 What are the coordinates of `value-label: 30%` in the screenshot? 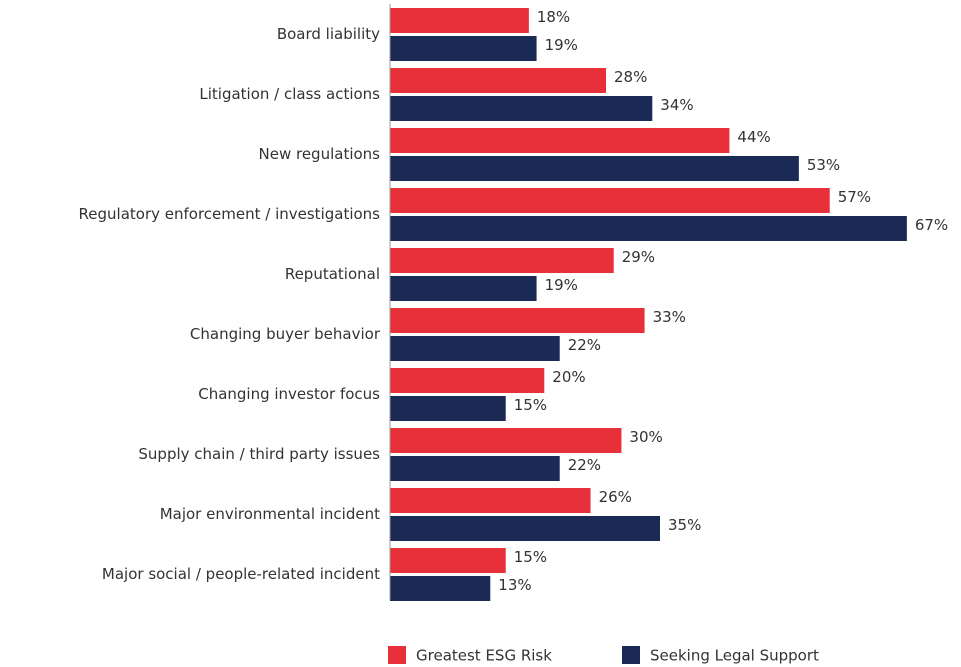 It's located at (645, 437).